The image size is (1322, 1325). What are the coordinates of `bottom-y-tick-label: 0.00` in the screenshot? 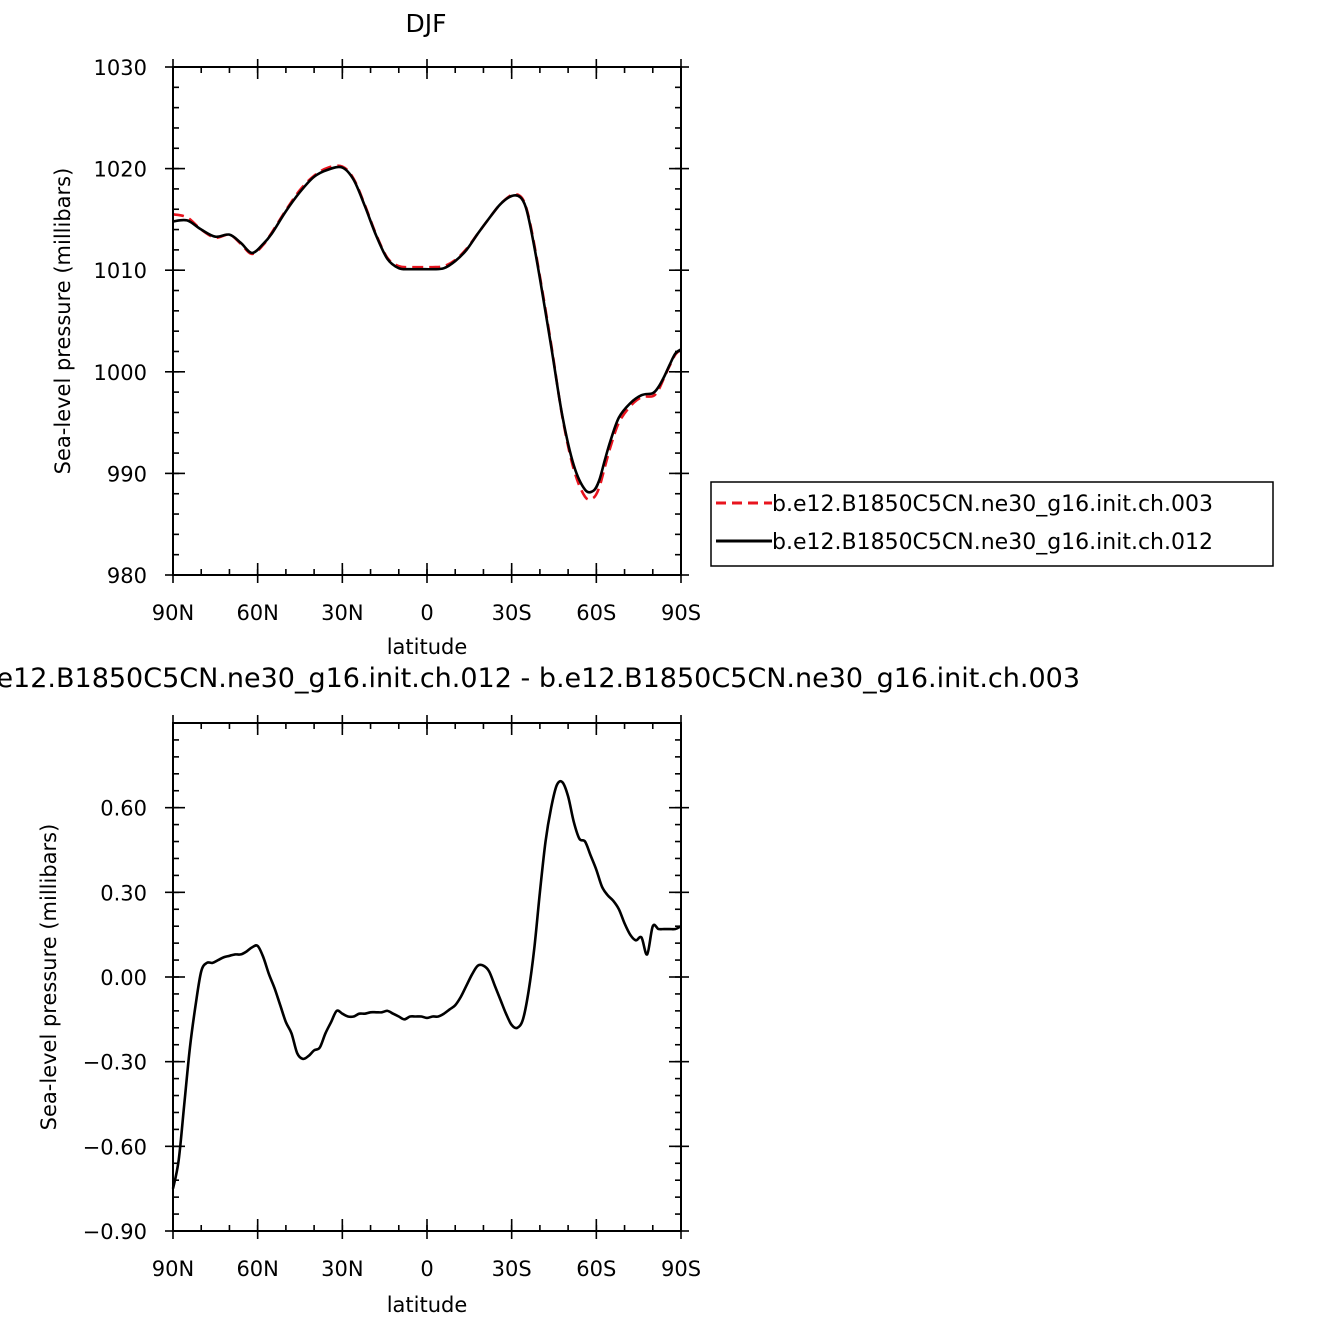 It's located at (123, 978).